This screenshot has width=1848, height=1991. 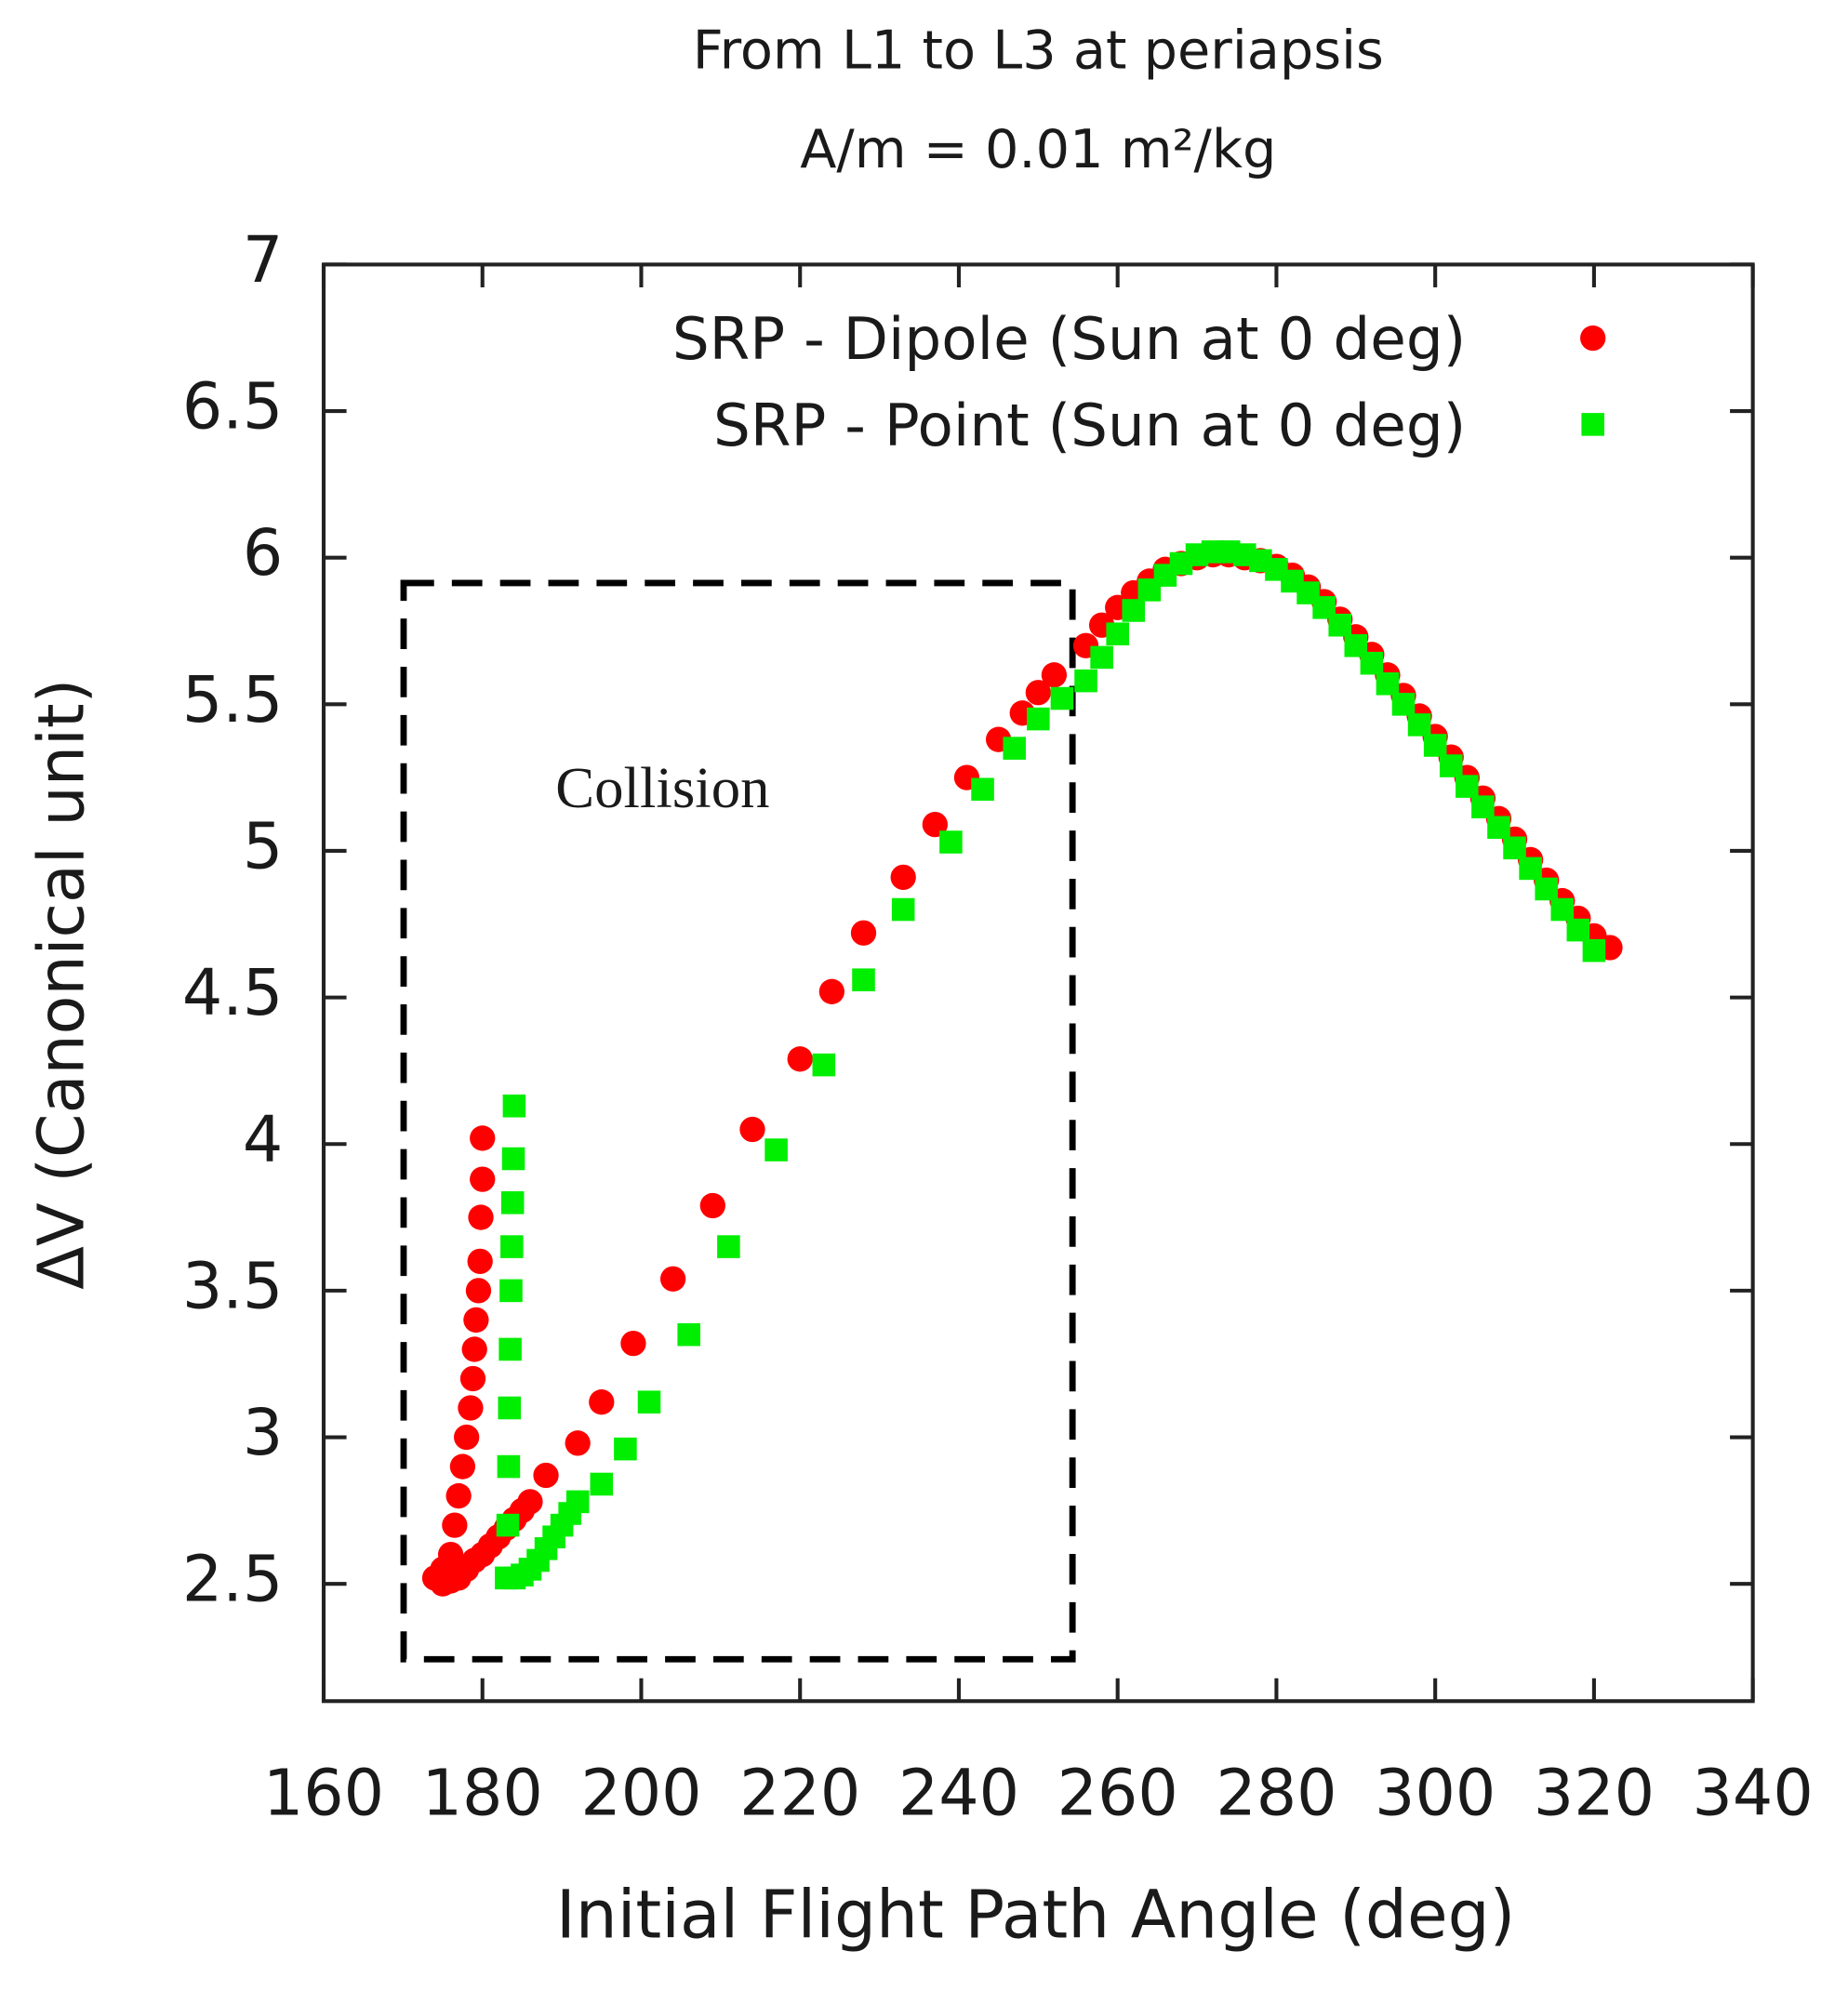 I want to click on x-tick-label: 220, so click(x=800, y=1794).